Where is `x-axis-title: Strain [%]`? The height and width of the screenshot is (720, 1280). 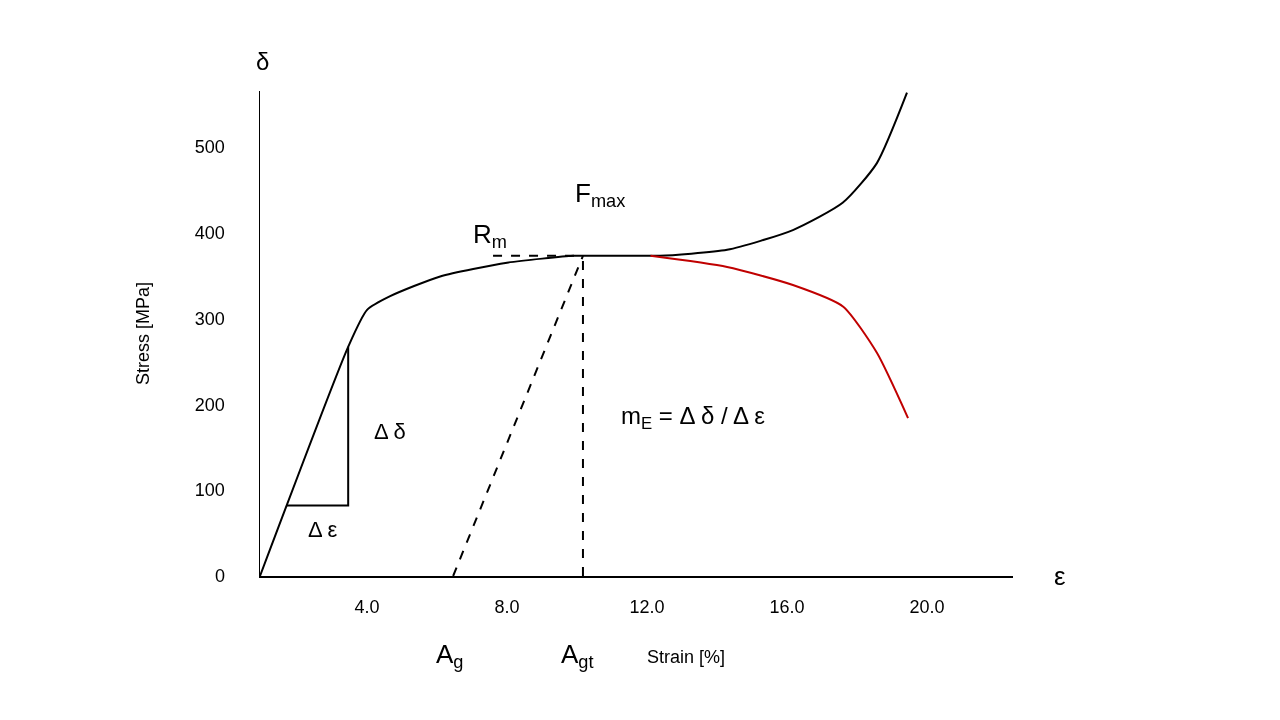 x-axis-title: Strain [%] is located at coordinates (686, 657).